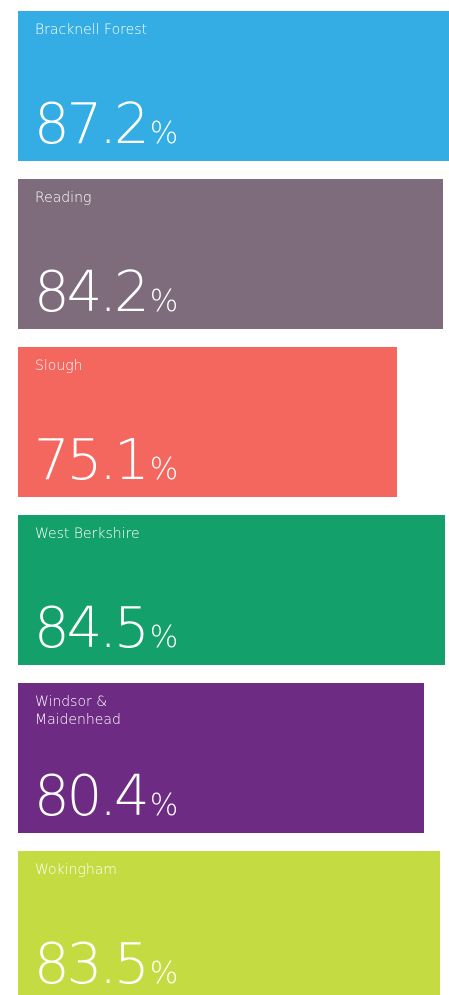 This screenshot has width=449, height=995. I want to click on value-label: 84.5%, so click(106, 629).